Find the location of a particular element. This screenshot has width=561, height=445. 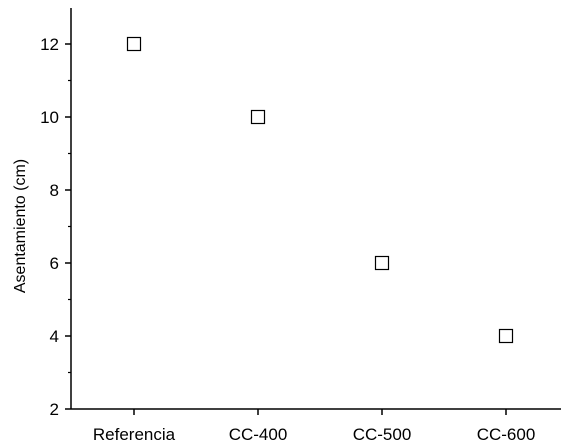

x-tick-label-3: CC-600 is located at coordinates (506, 434).